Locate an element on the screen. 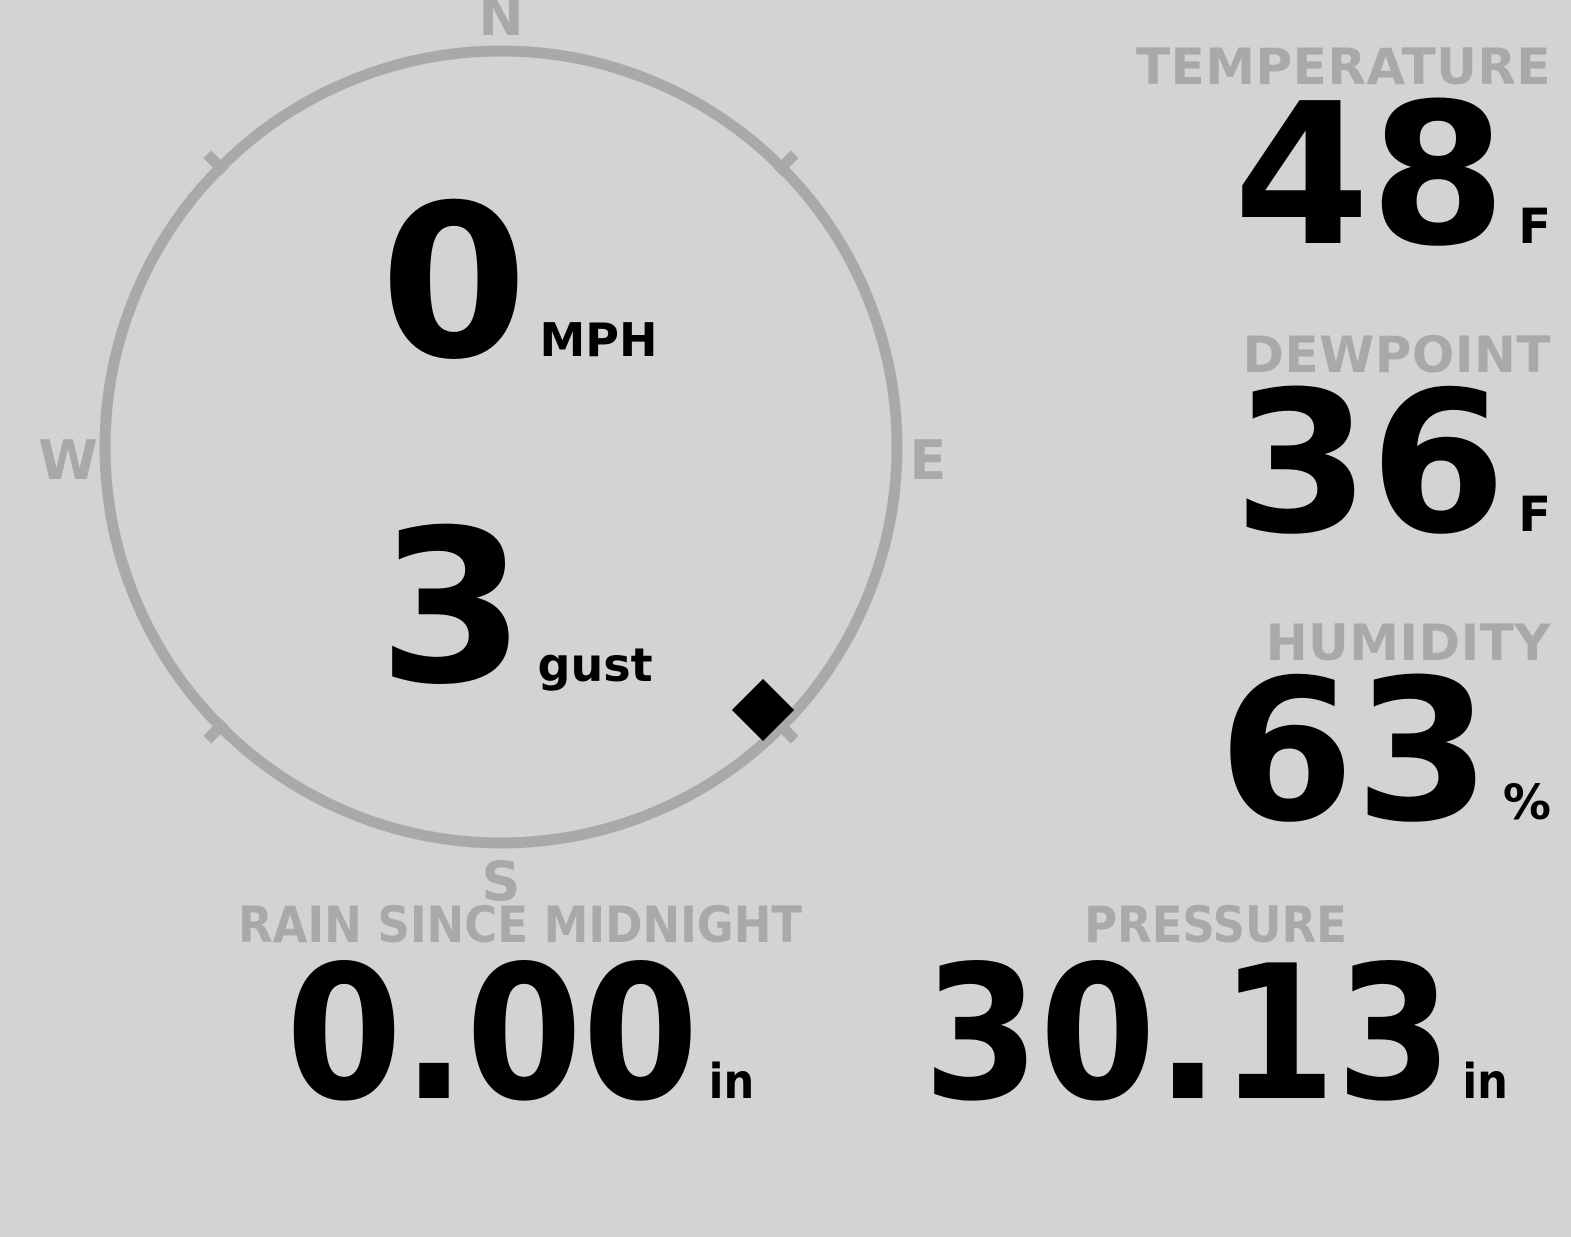 Image resolution: width=1571 pixels, height=1237 pixels. metric-dewpoint-unit: F is located at coordinates (1534, 515).